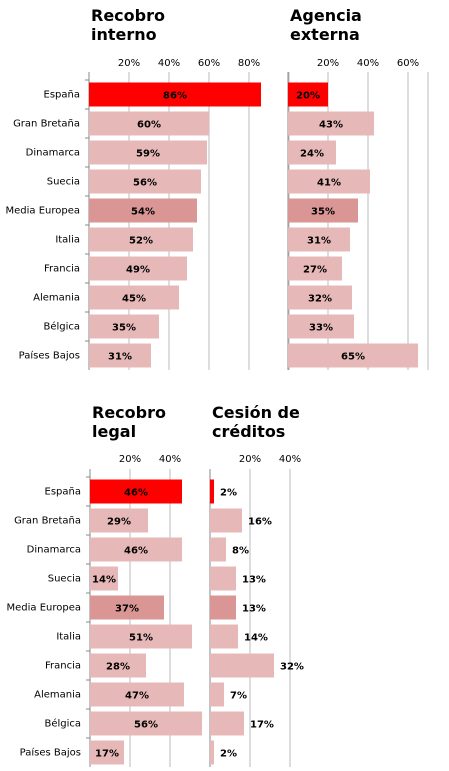 Image resolution: width=449 pixels, height=771 pixels. What do you see at coordinates (62, 269) in the screenshot?
I see `category-label: Francia` at bounding box center [62, 269].